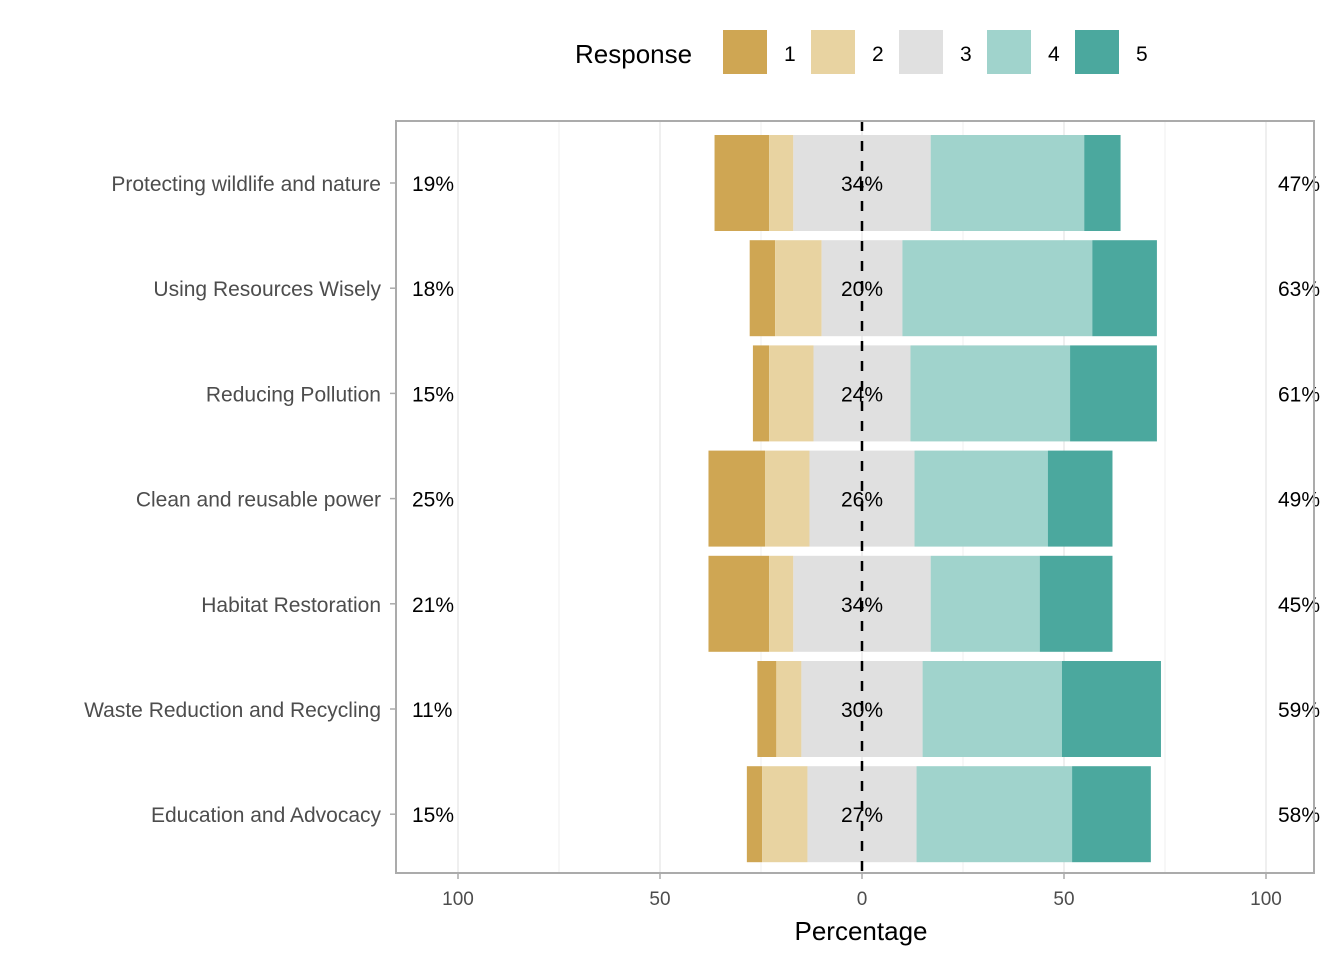 Image resolution: width=1344 pixels, height=960 pixels. What do you see at coordinates (246, 184) in the screenshot?
I see `category-label: Protecting wildlife and nature` at bounding box center [246, 184].